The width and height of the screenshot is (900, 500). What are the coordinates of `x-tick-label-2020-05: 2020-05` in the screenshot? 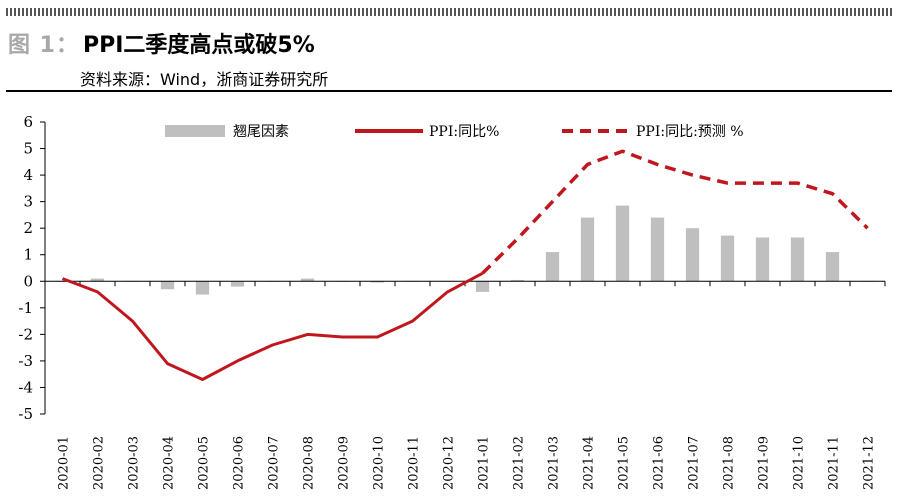 It's located at (204, 463).